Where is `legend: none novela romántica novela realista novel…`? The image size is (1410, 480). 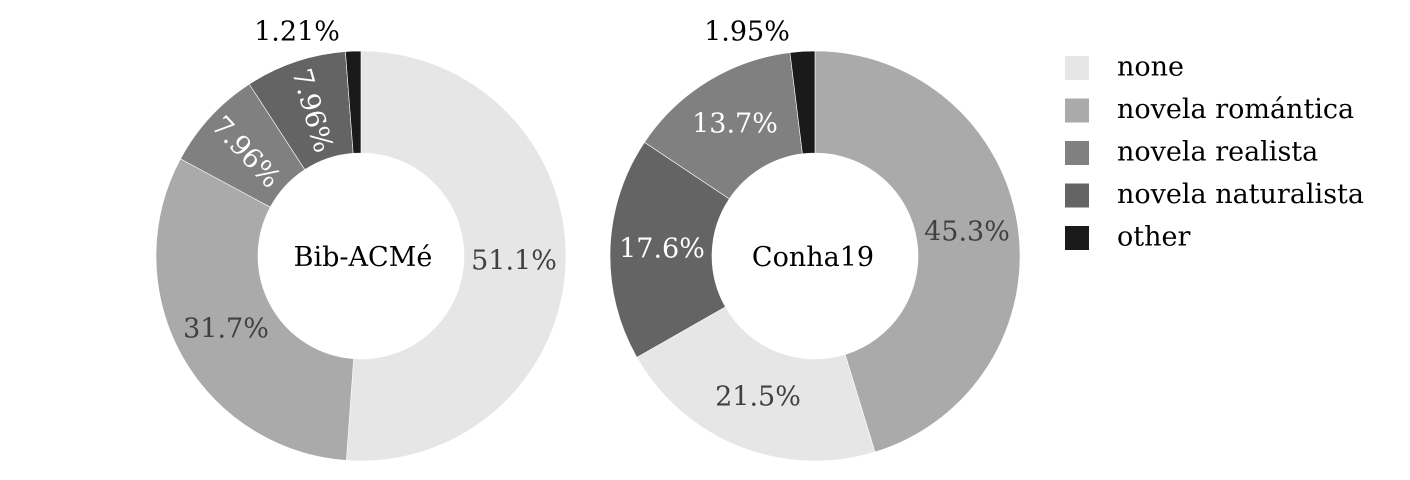
legend: none novela romántica novela realista novel… is located at coordinates (1214, 152).